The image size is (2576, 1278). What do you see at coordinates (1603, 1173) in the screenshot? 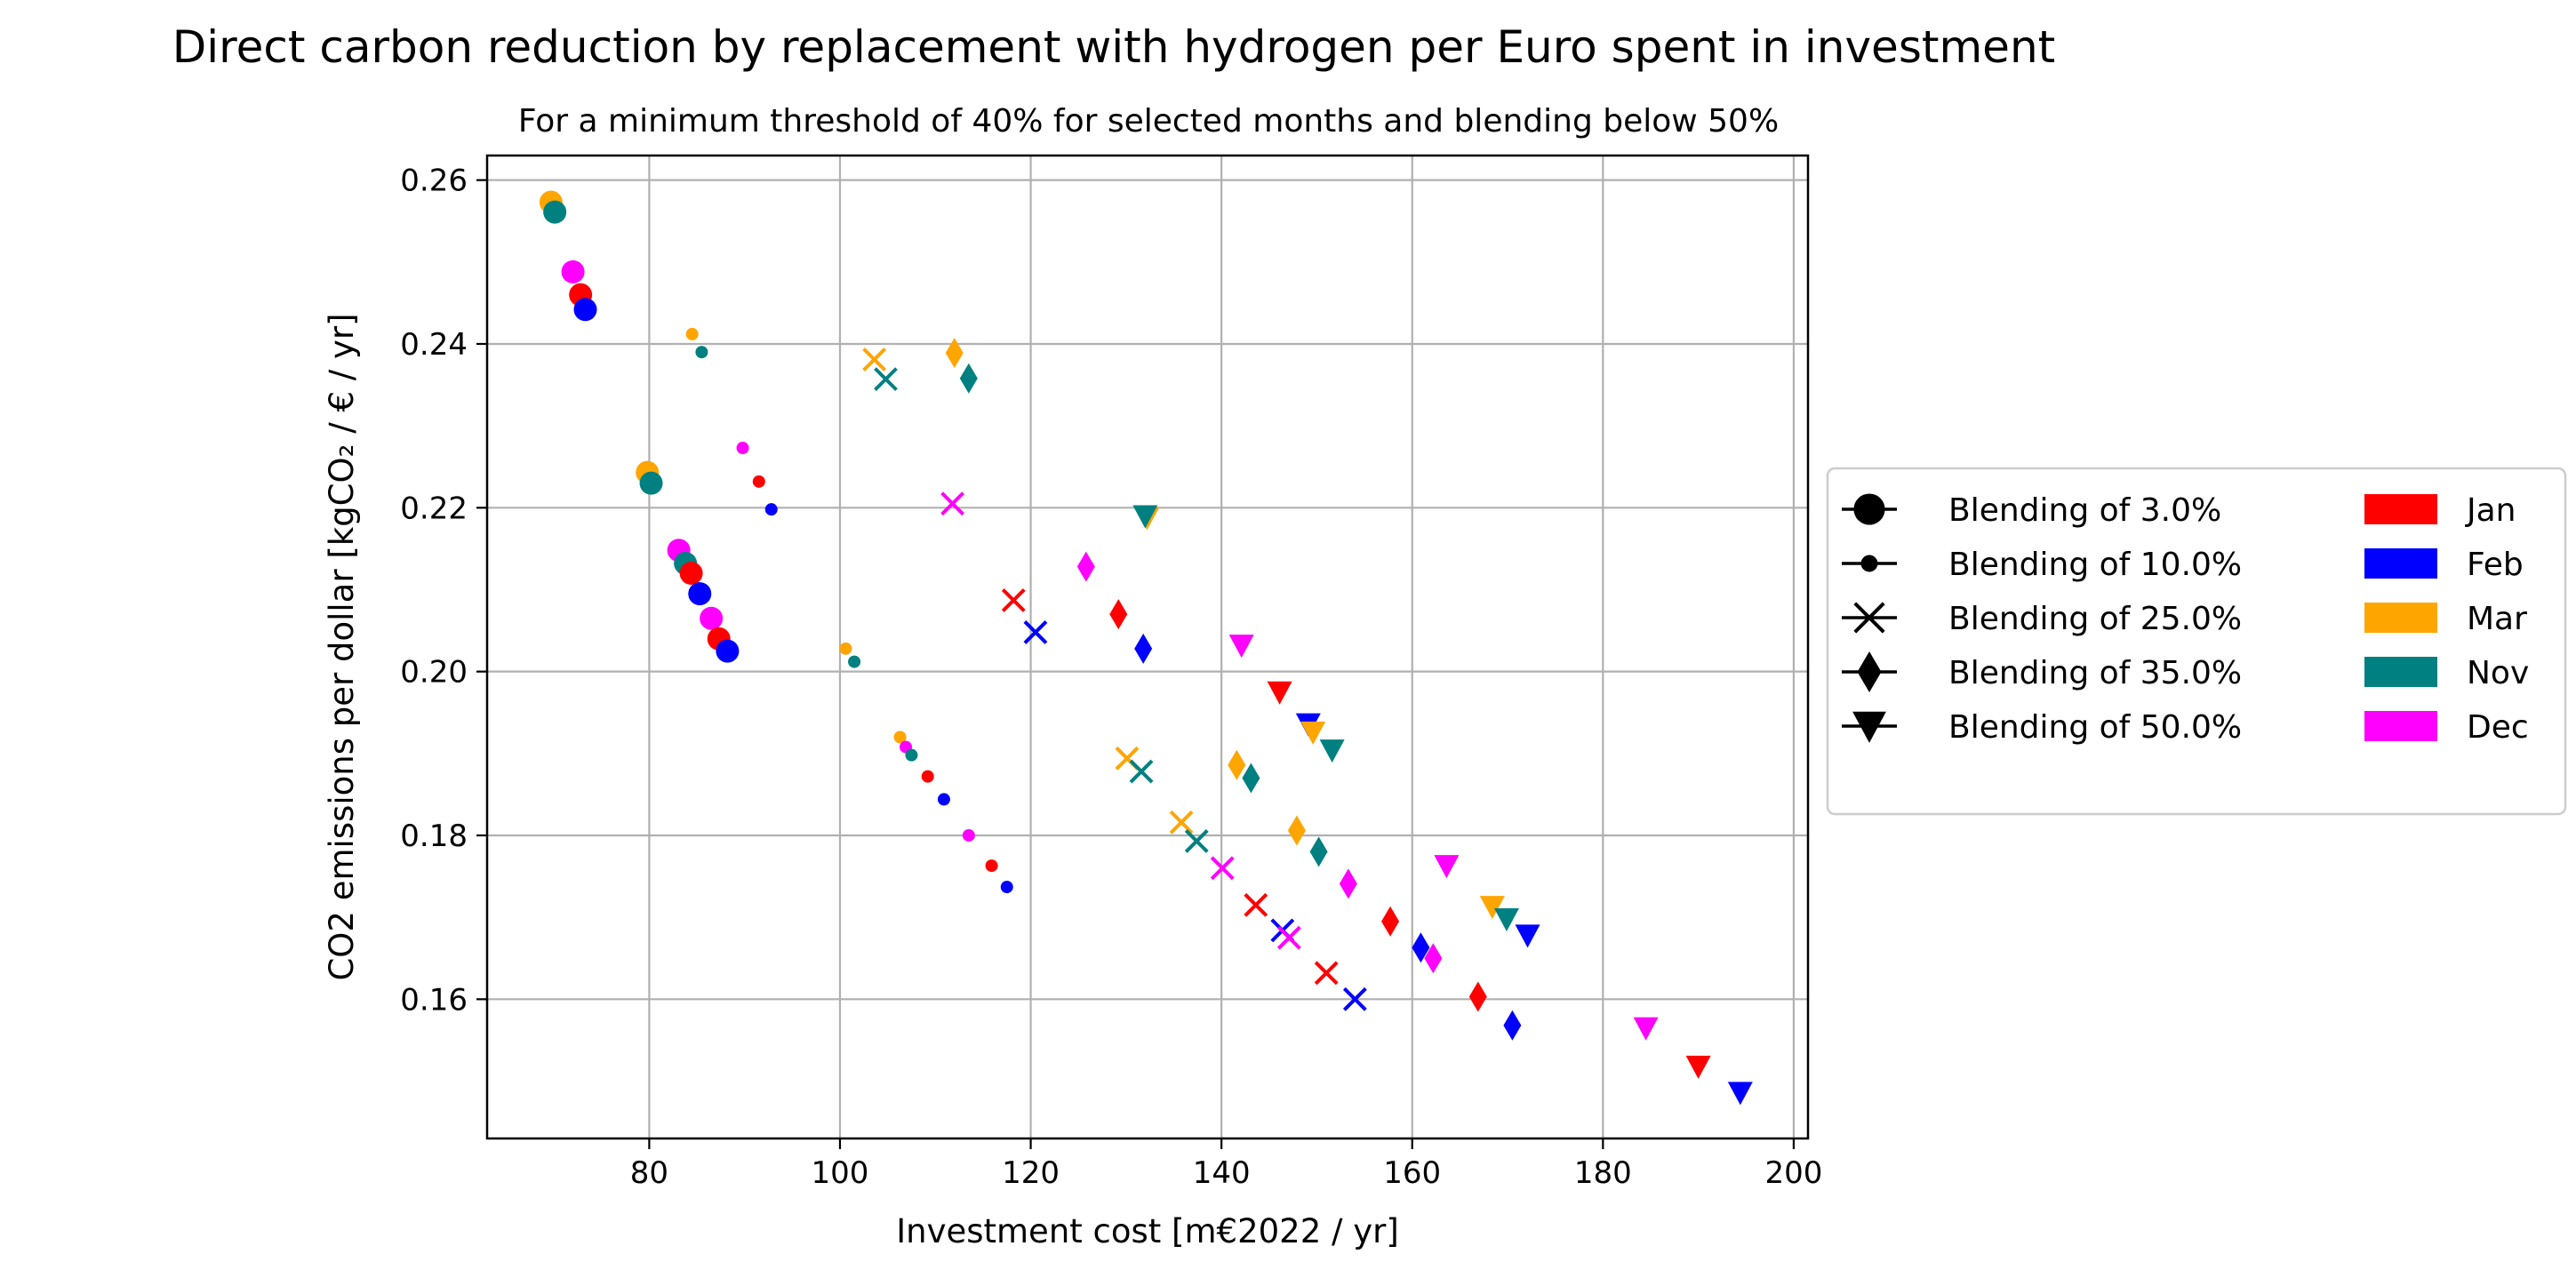
I see `x-tick-label: 180` at bounding box center [1603, 1173].